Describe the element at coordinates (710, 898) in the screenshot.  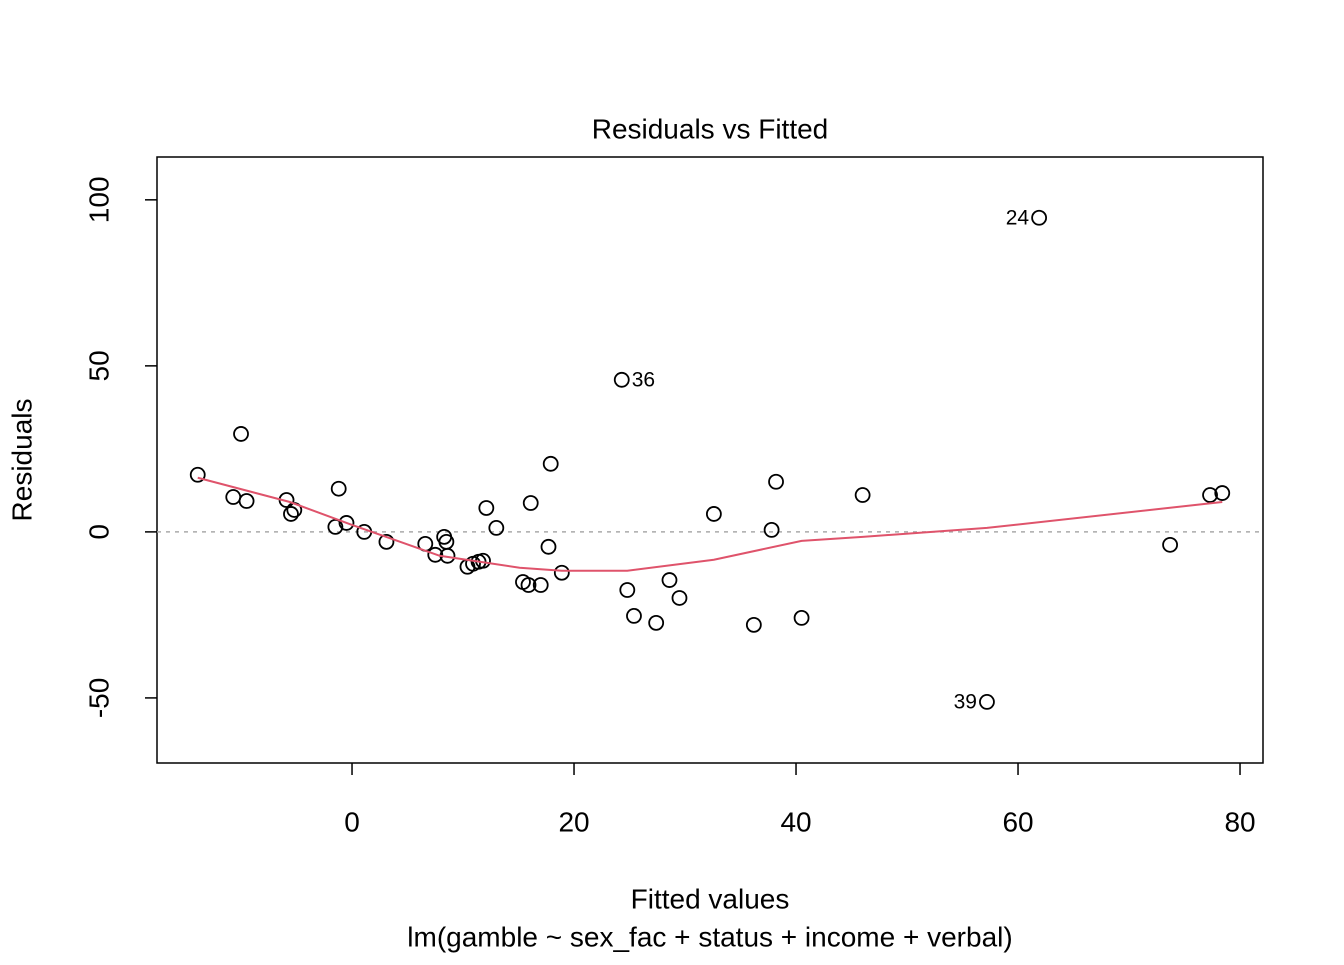
I see `x-axis-label: Fitted values` at that location.